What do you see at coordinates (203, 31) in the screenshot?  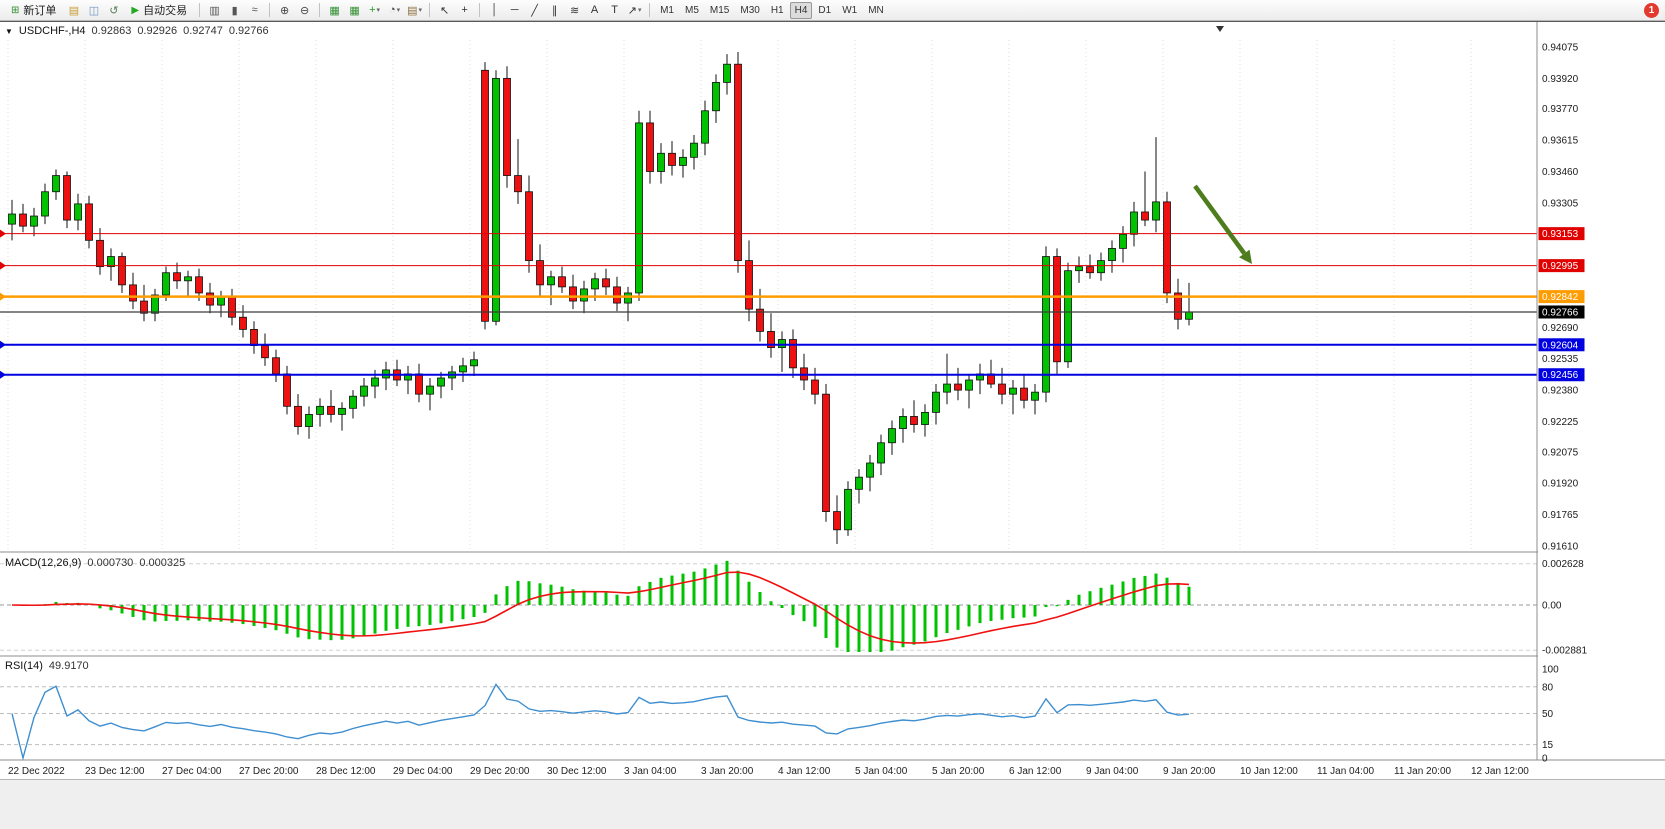 I see `chart-low-value: 0.92747` at bounding box center [203, 31].